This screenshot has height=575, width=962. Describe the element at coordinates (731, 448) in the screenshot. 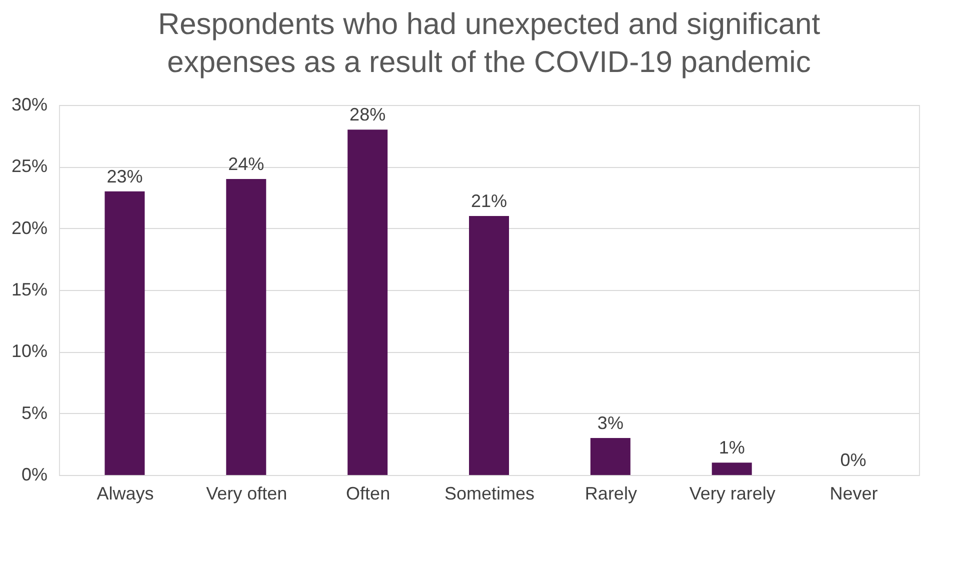

I see `data-label: 1%` at that location.